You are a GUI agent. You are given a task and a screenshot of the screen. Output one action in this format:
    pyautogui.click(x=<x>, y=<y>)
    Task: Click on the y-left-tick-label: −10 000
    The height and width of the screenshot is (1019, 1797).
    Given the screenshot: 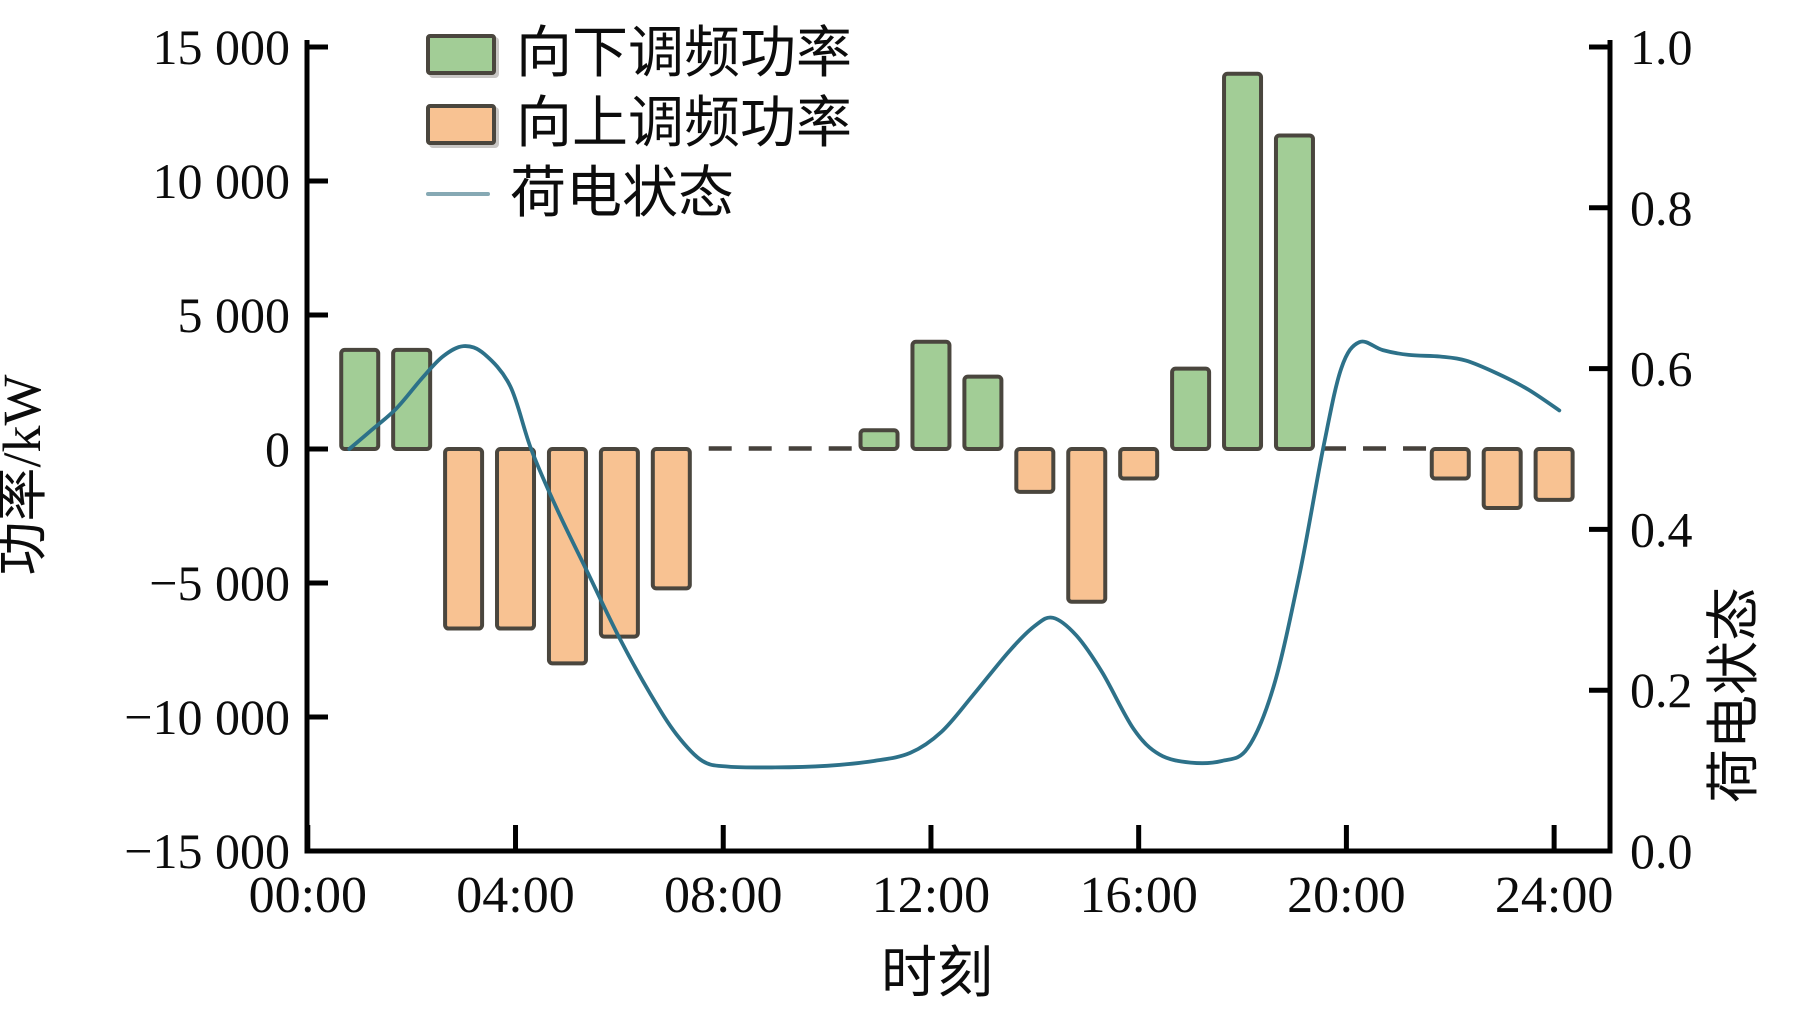 What is the action you would take?
    pyautogui.click(x=207, y=717)
    